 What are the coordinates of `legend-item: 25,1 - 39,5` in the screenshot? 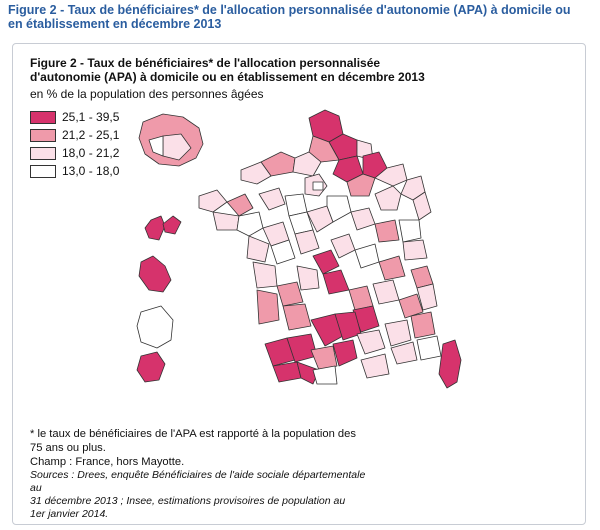 It's located at (74, 117).